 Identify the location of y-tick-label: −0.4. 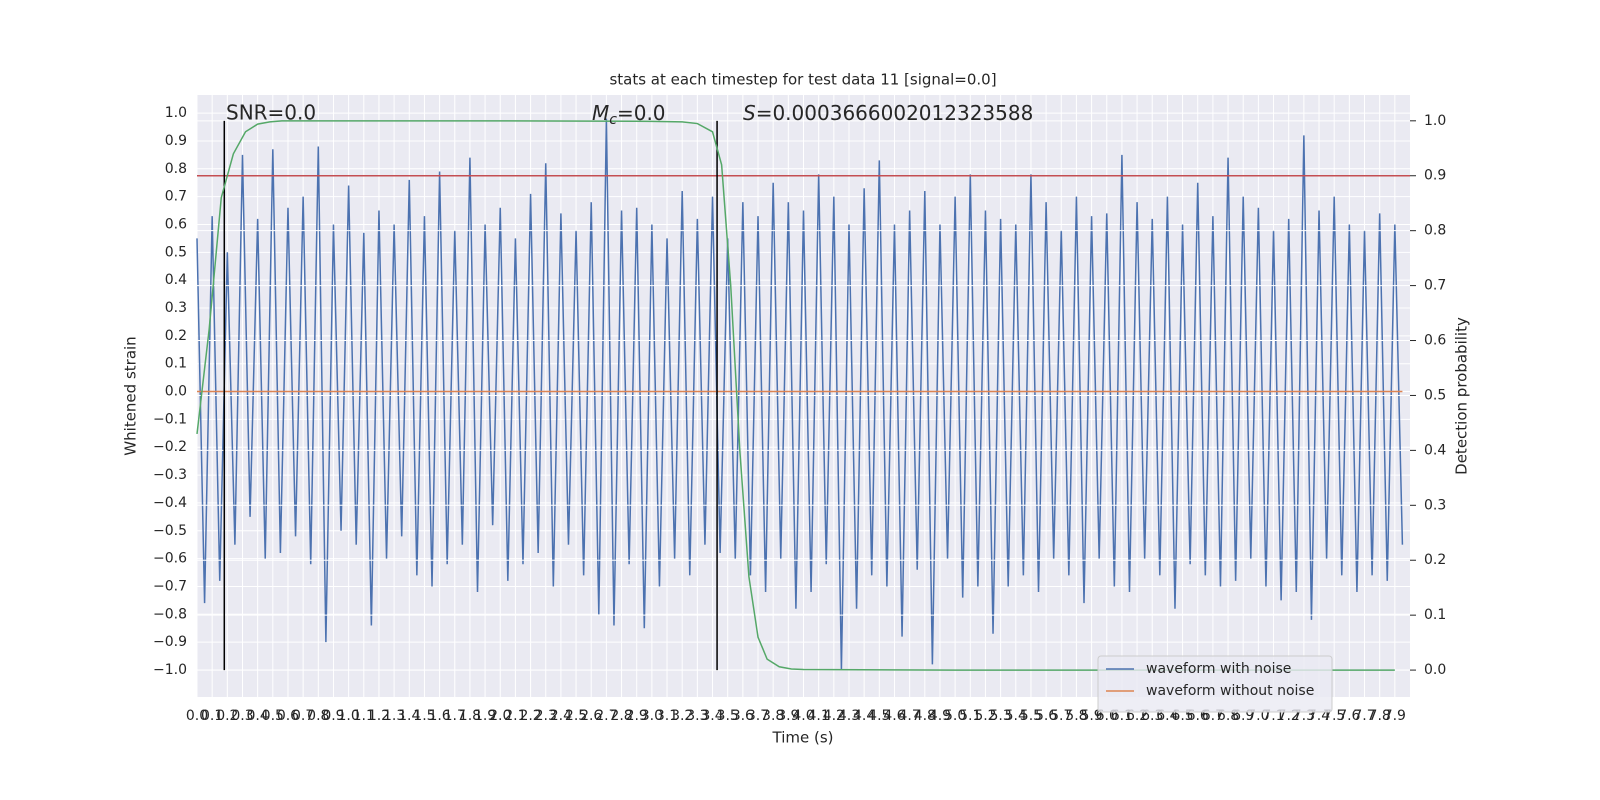
(170, 503).